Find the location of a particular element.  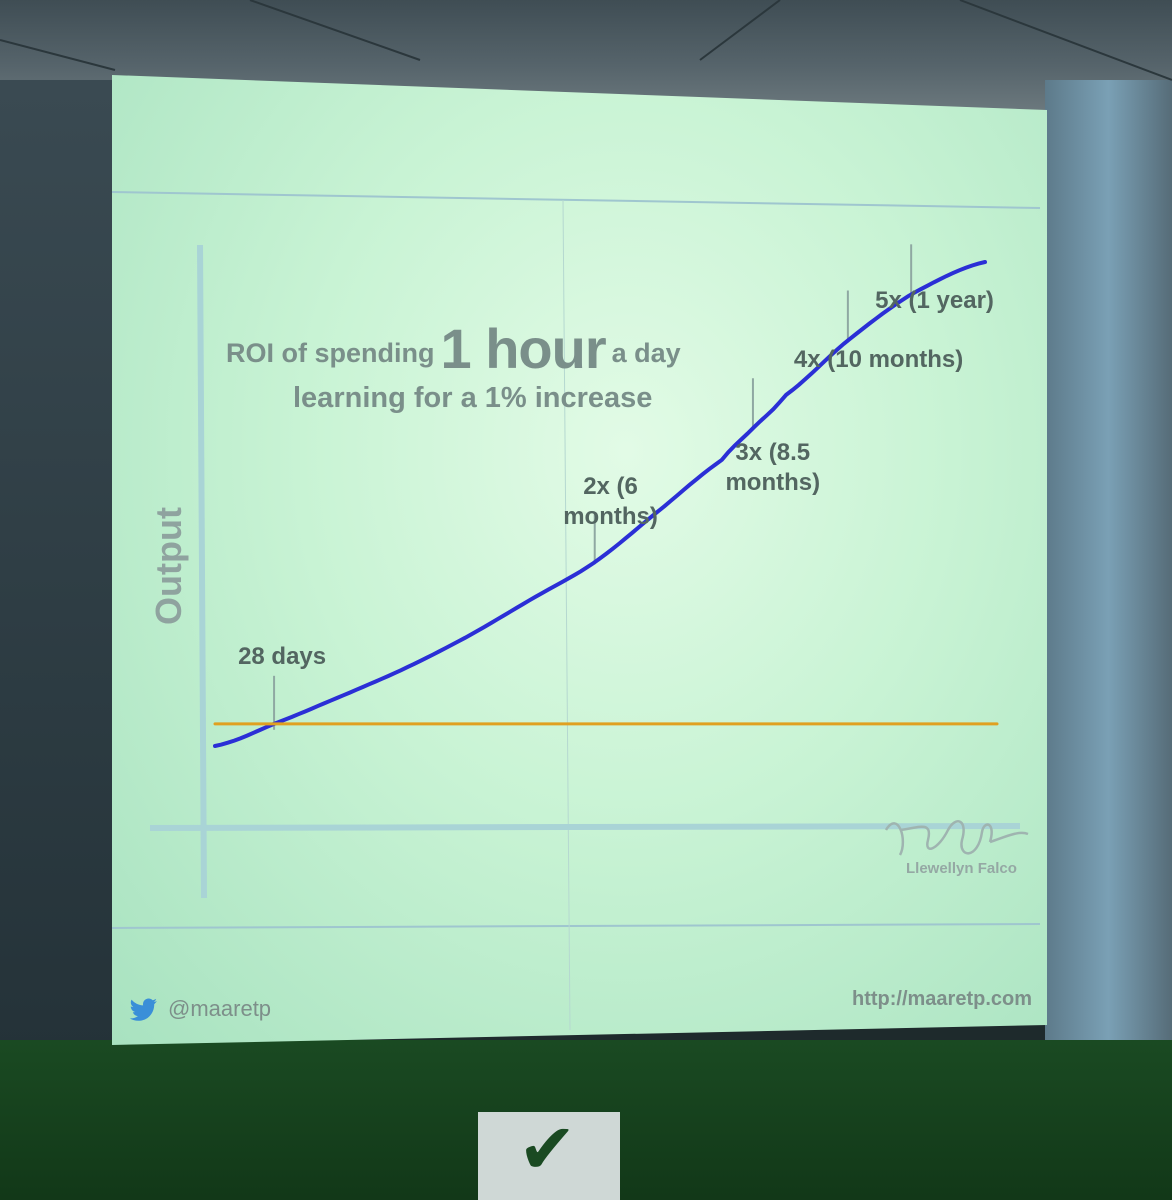

annotation-label-line: 3x (8.5 is located at coordinates (773, 453).